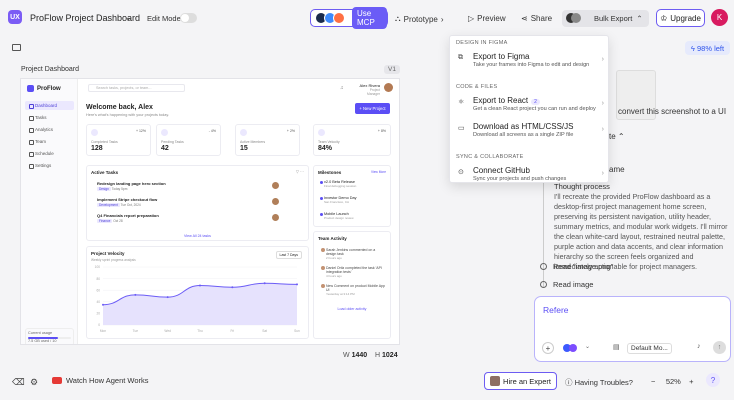 The height and width of the screenshot is (400, 734). Describe the element at coordinates (548, 348) in the screenshot. I see `add-attachment-icon: +` at that location.